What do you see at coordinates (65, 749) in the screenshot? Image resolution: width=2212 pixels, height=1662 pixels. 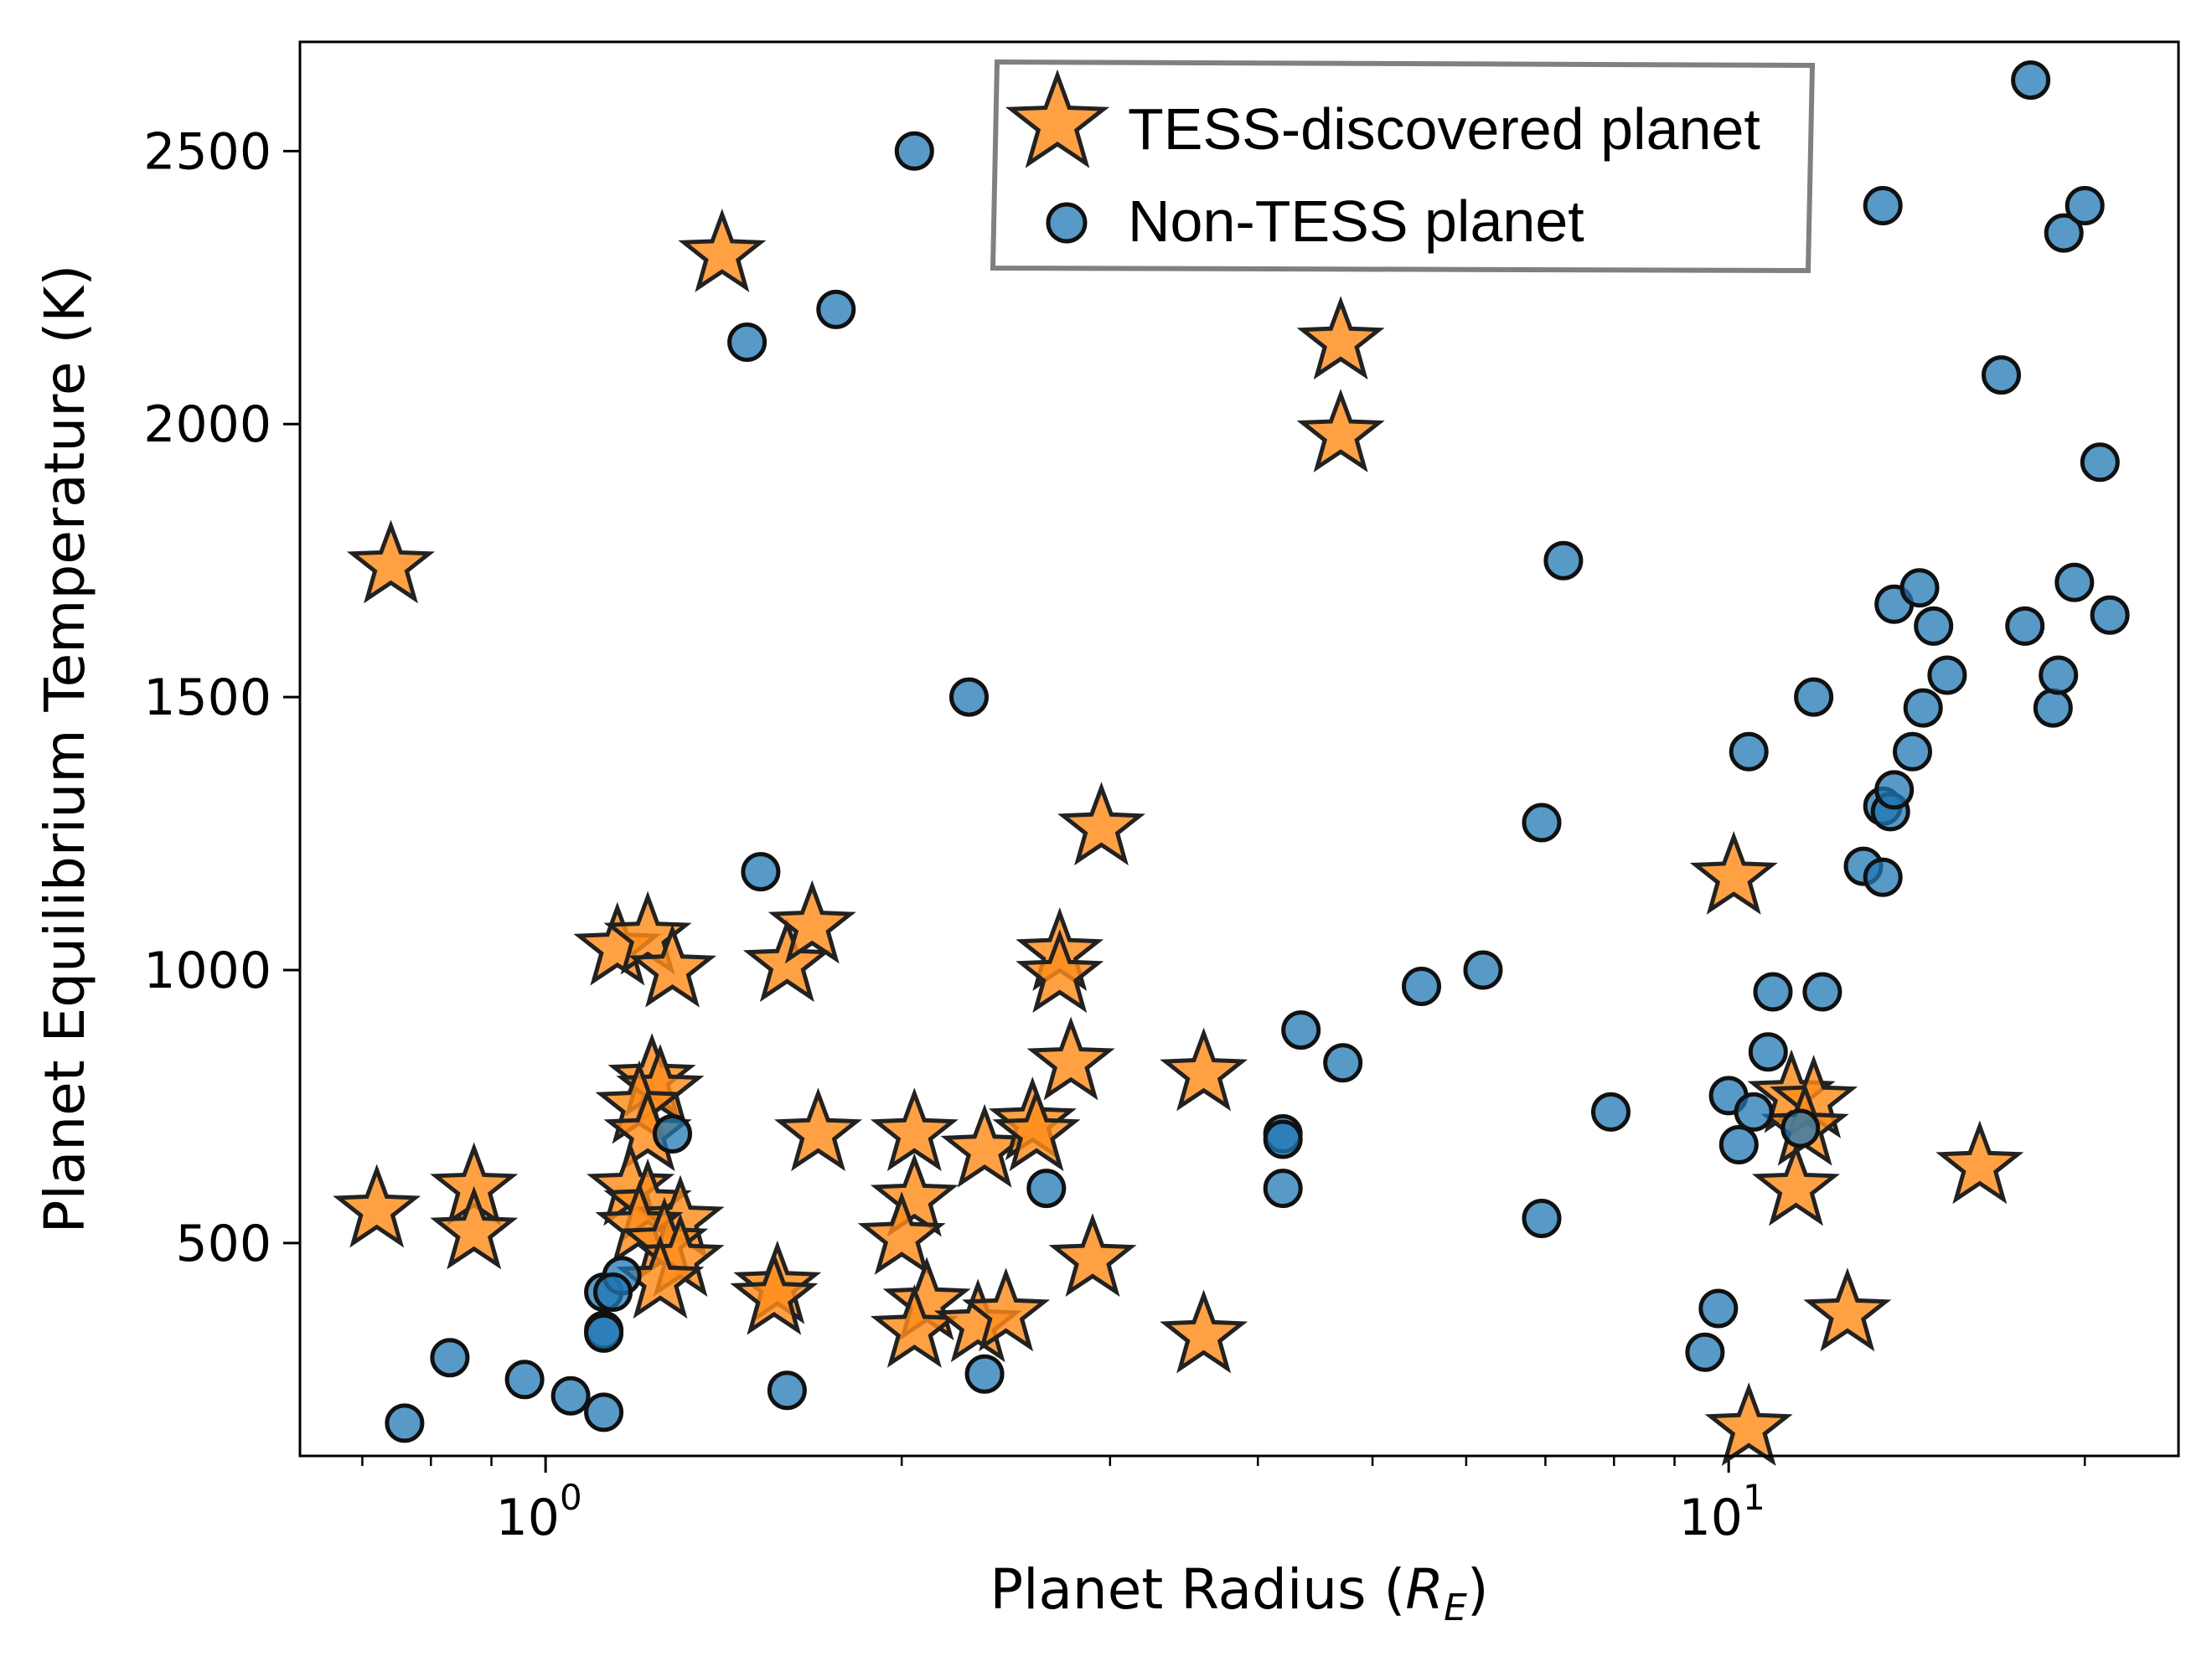 I see `y-axis-label: Planet Equilibrium Temperature (K)` at bounding box center [65, 749].